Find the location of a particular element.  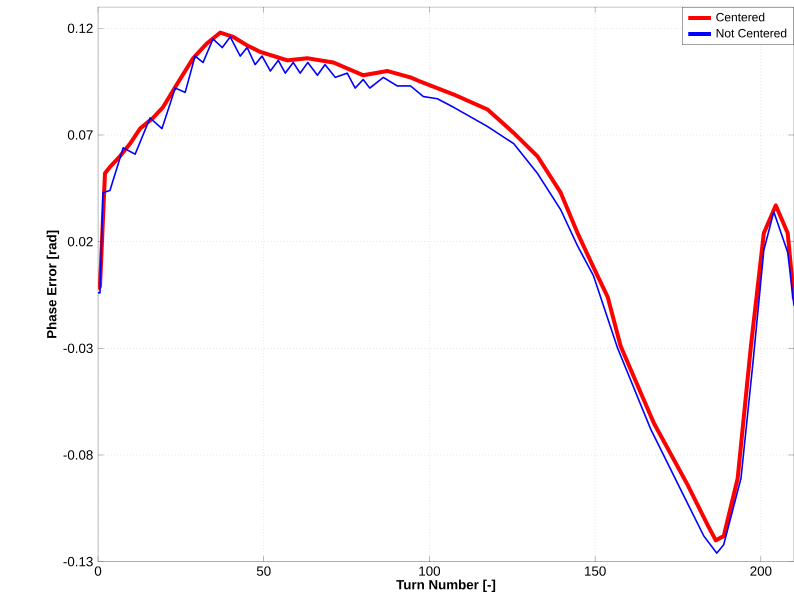

y-tick-label: 0.07 is located at coordinates (80, 135).